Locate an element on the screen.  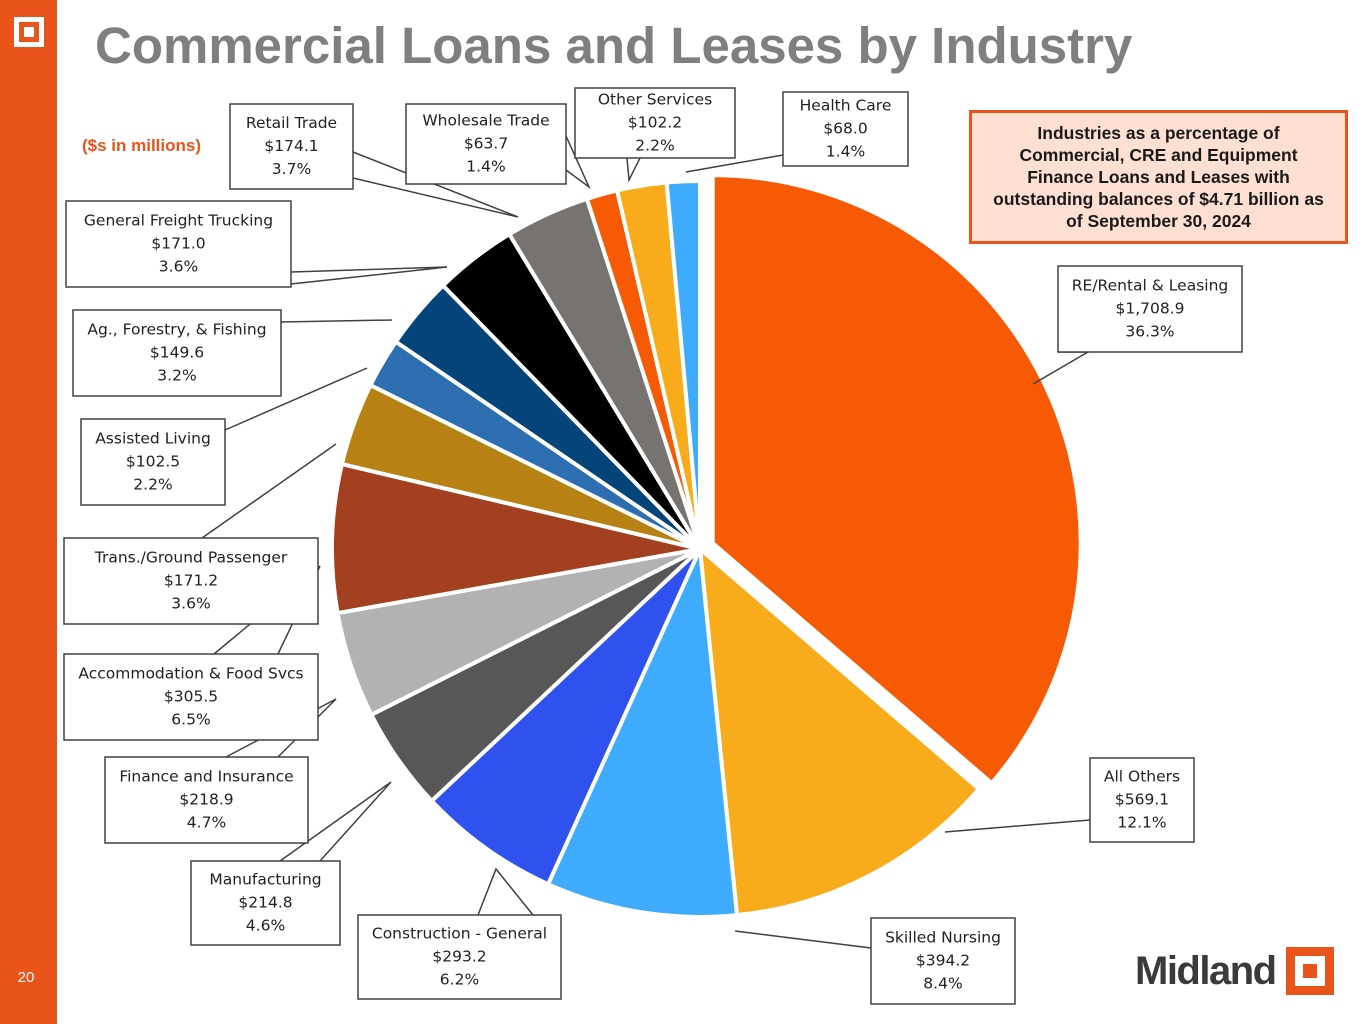
slice-label: General Freight Trucking $171.0 3.6% is located at coordinates (256, 244).